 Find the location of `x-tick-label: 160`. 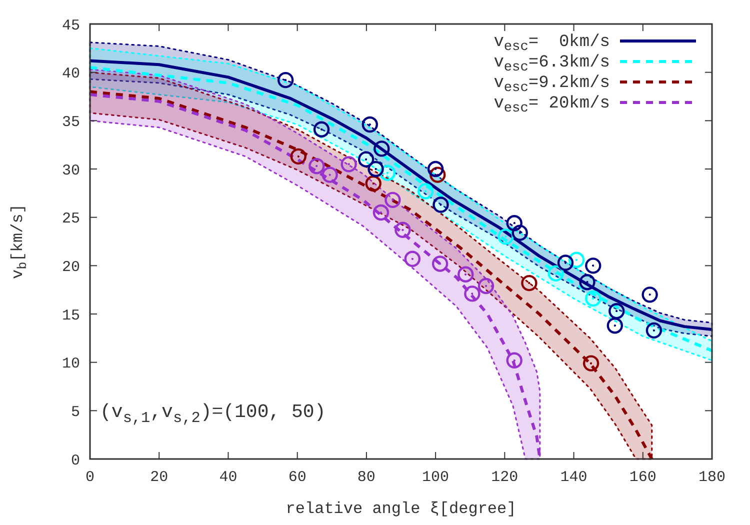

x-tick-label: 160 is located at coordinates (642, 477).